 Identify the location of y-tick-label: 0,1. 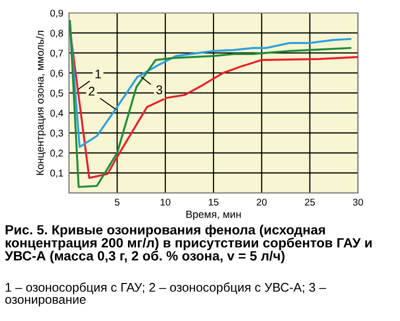
(56, 174).